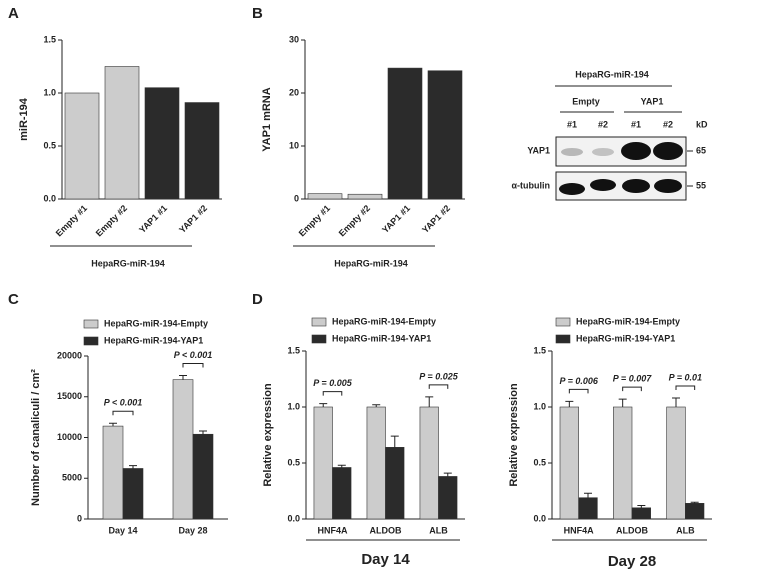  I want to click on x-axis-label: Day 28, so click(632, 561).